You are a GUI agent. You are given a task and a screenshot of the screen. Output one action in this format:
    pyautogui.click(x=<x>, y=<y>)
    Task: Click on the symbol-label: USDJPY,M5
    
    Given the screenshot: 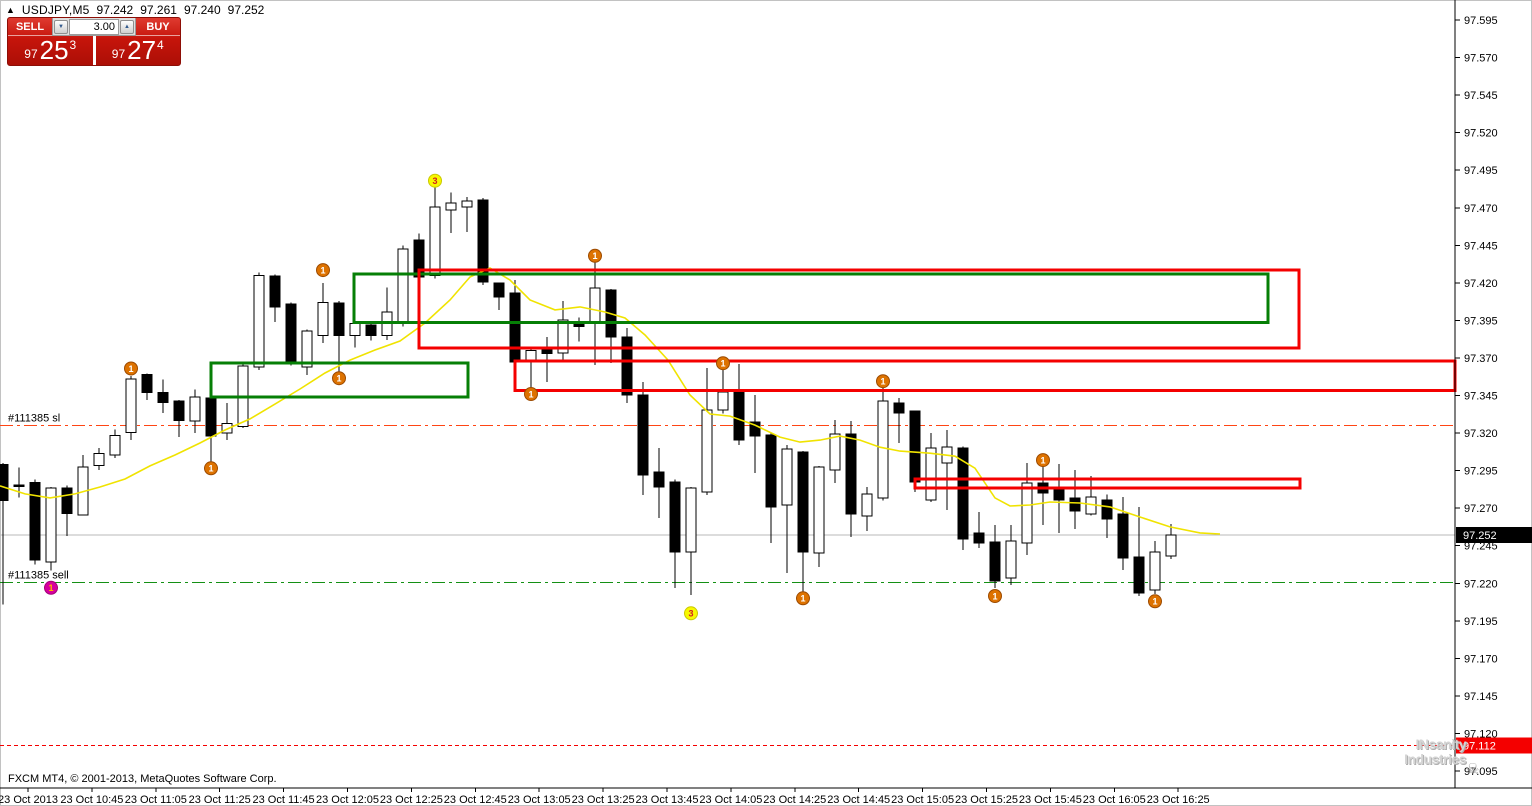 What is the action you would take?
    pyautogui.click(x=55, y=10)
    